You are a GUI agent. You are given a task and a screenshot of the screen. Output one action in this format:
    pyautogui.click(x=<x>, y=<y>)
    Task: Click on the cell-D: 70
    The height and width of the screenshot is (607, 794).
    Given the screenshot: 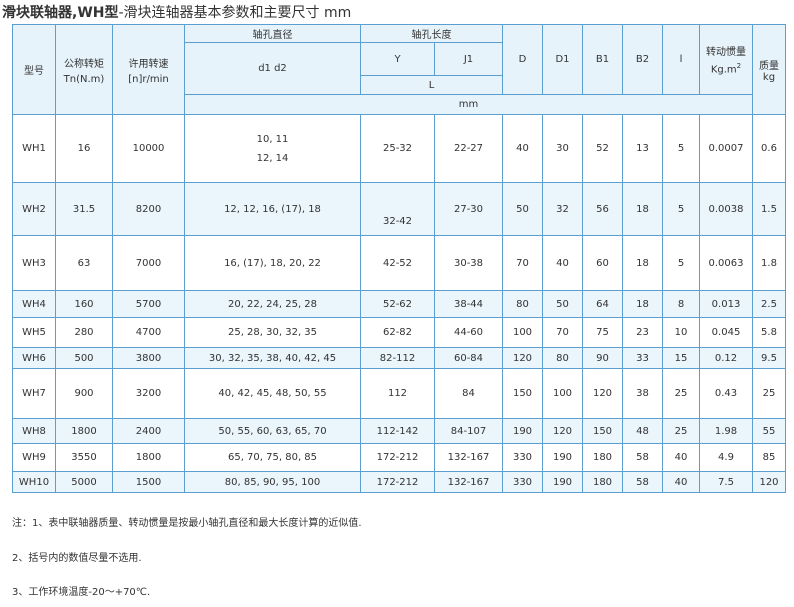 What is the action you would take?
    pyautogui.click(x=522, y=263)
    